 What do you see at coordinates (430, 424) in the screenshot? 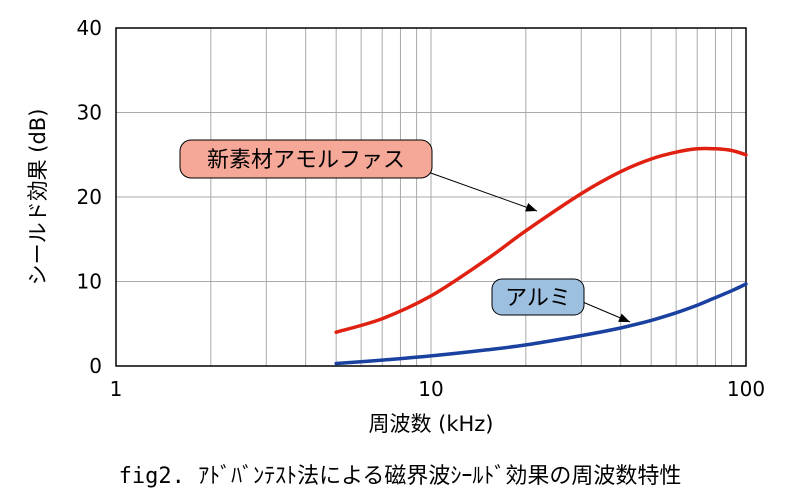
I see `x-axis-title: 周波数 (kHz)` at bounding box center [430, 424].